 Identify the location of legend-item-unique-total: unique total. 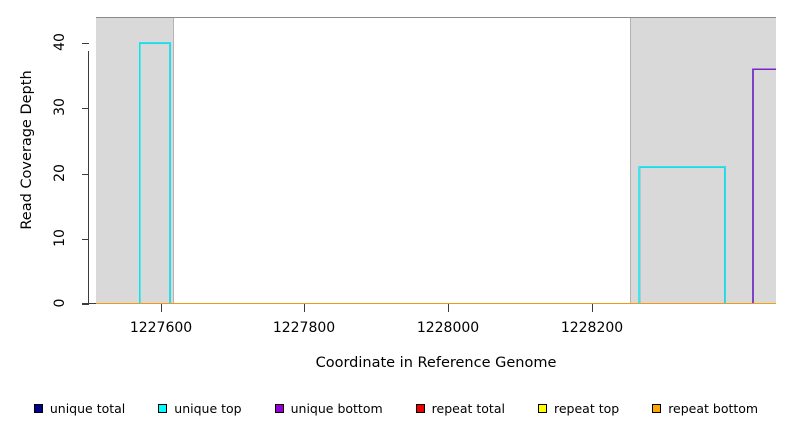
(79, 408).